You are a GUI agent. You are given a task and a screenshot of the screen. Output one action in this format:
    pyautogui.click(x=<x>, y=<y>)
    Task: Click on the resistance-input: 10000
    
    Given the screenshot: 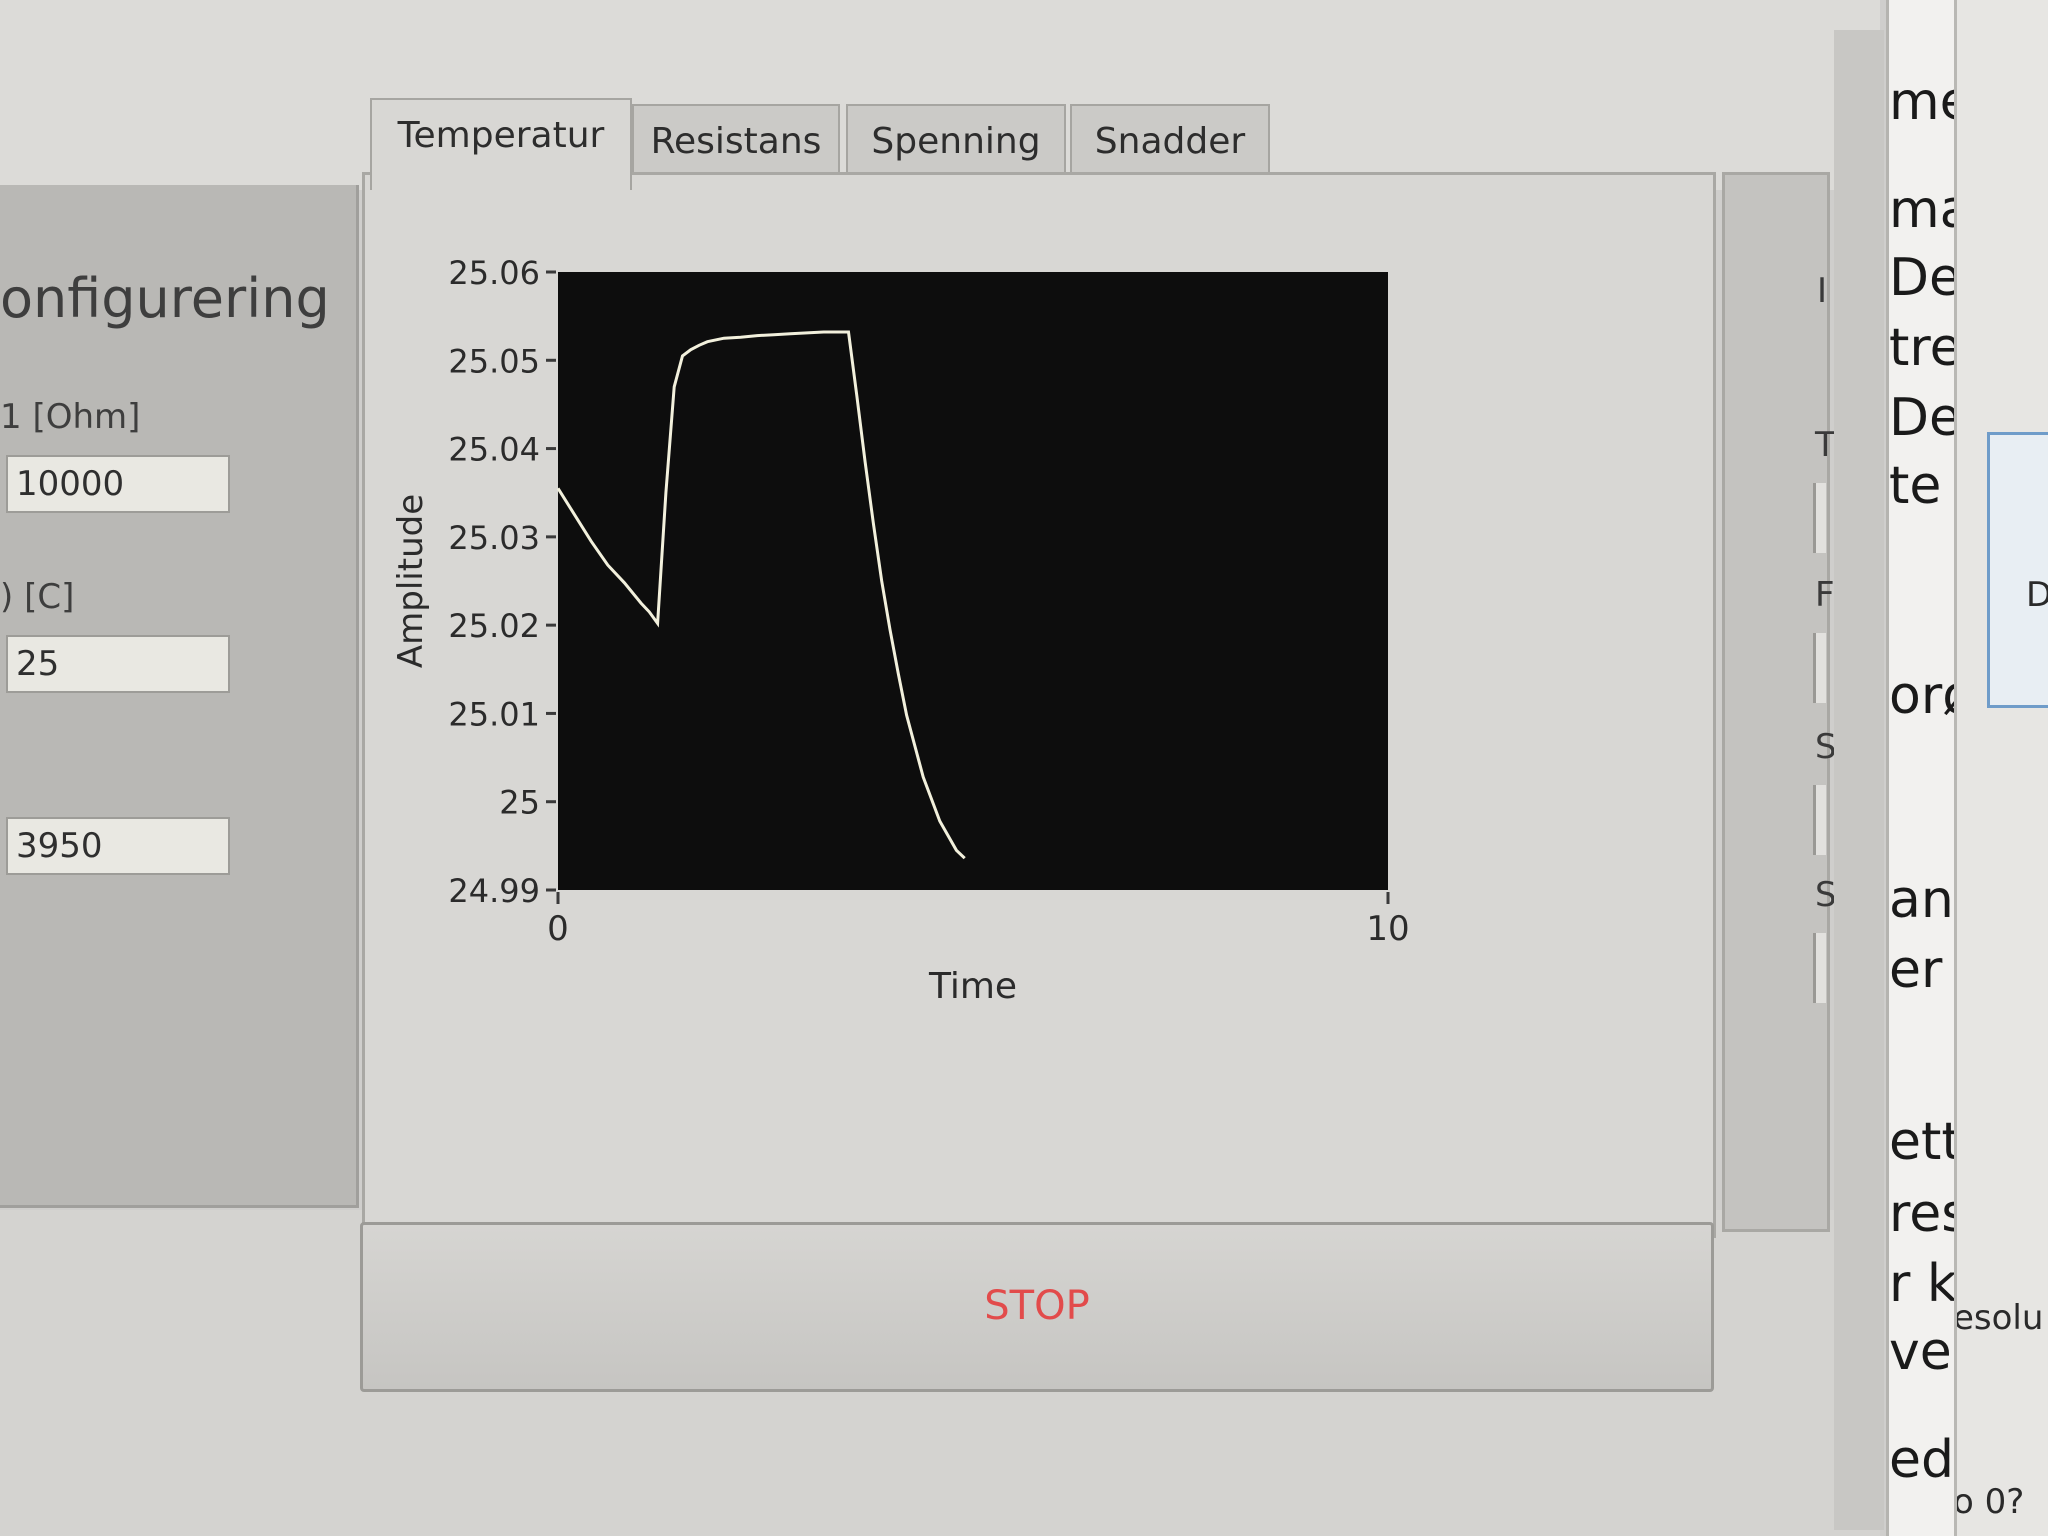 What is the action you would take?
    pyautogui.click(x=118, y=484)
    